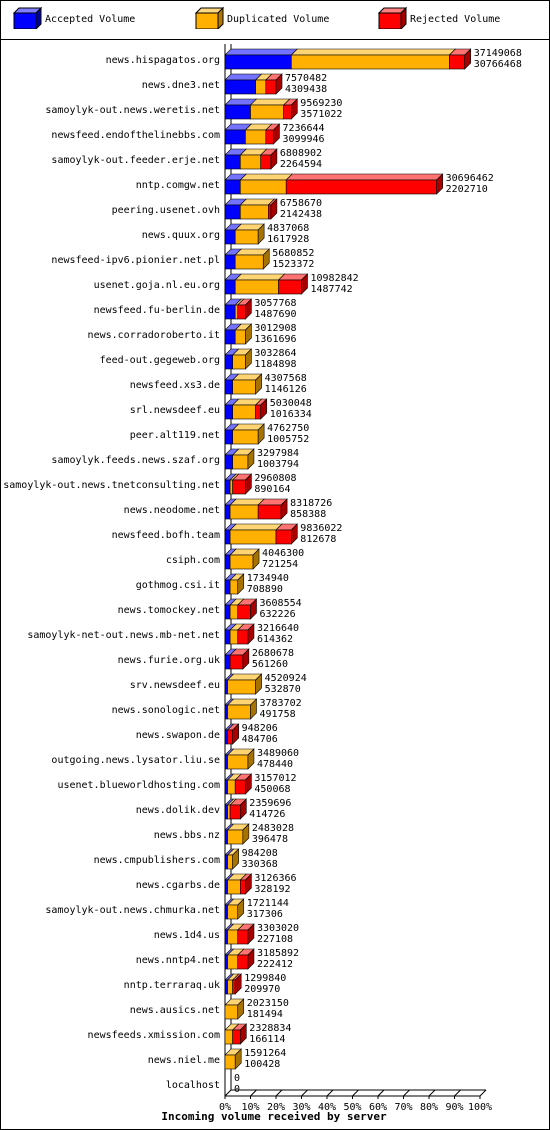 The image size is (550, 1130). I want to click on server-label: news.neodome.net, so click(172, 510).